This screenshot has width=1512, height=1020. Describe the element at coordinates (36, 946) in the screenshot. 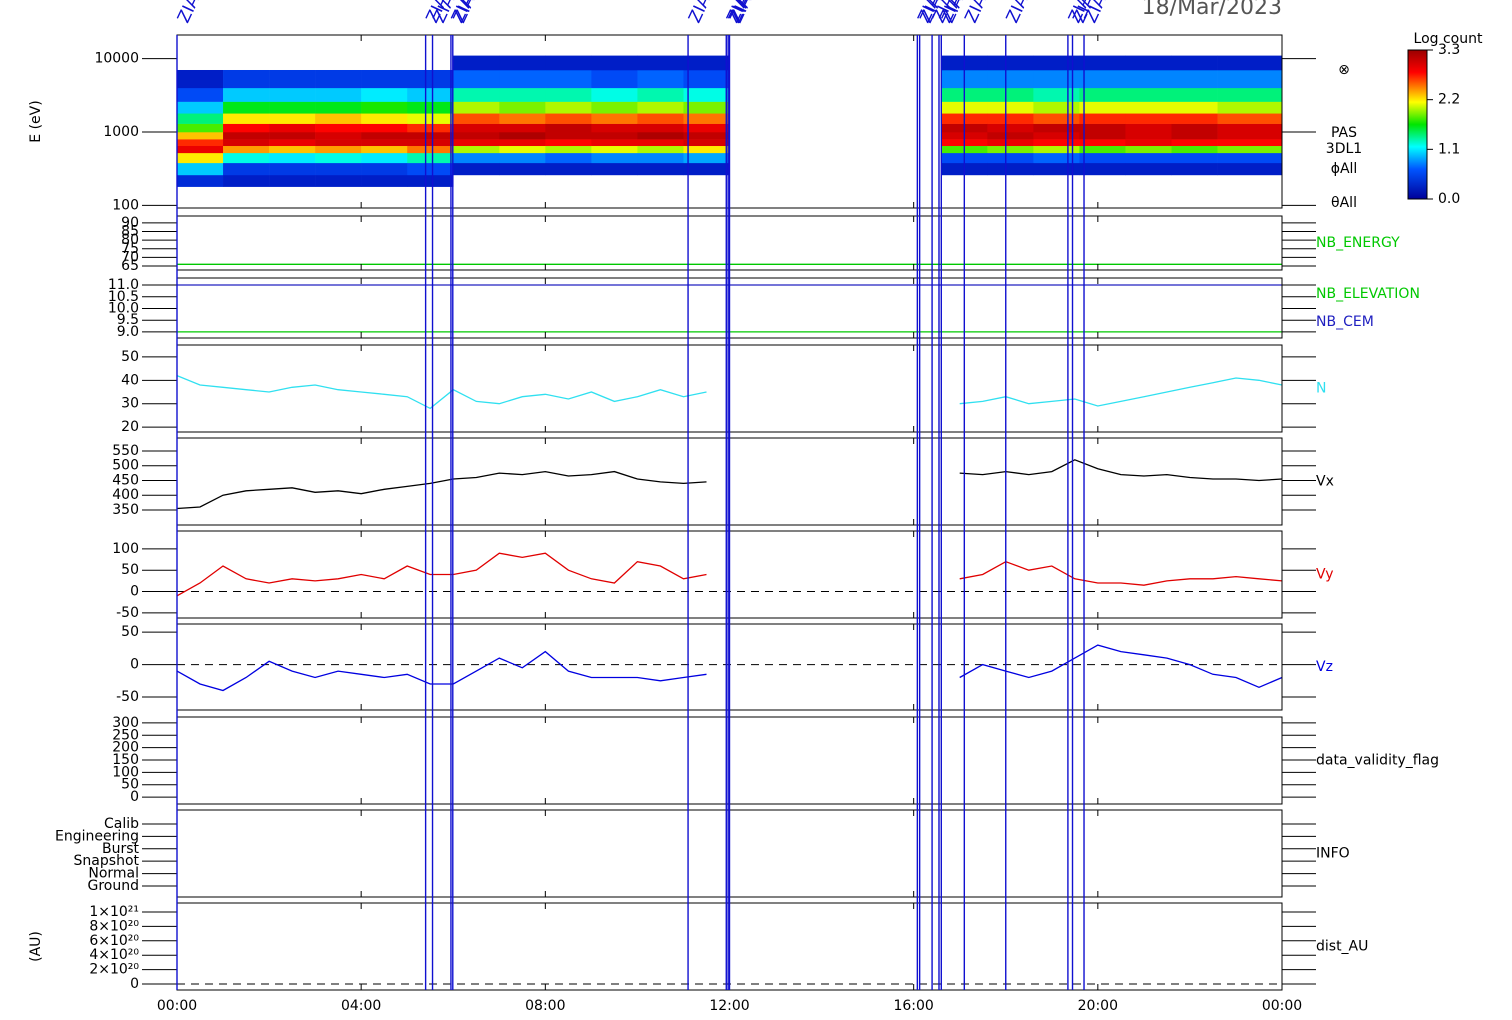

I see `y-axis-title: (AU)` at that location.